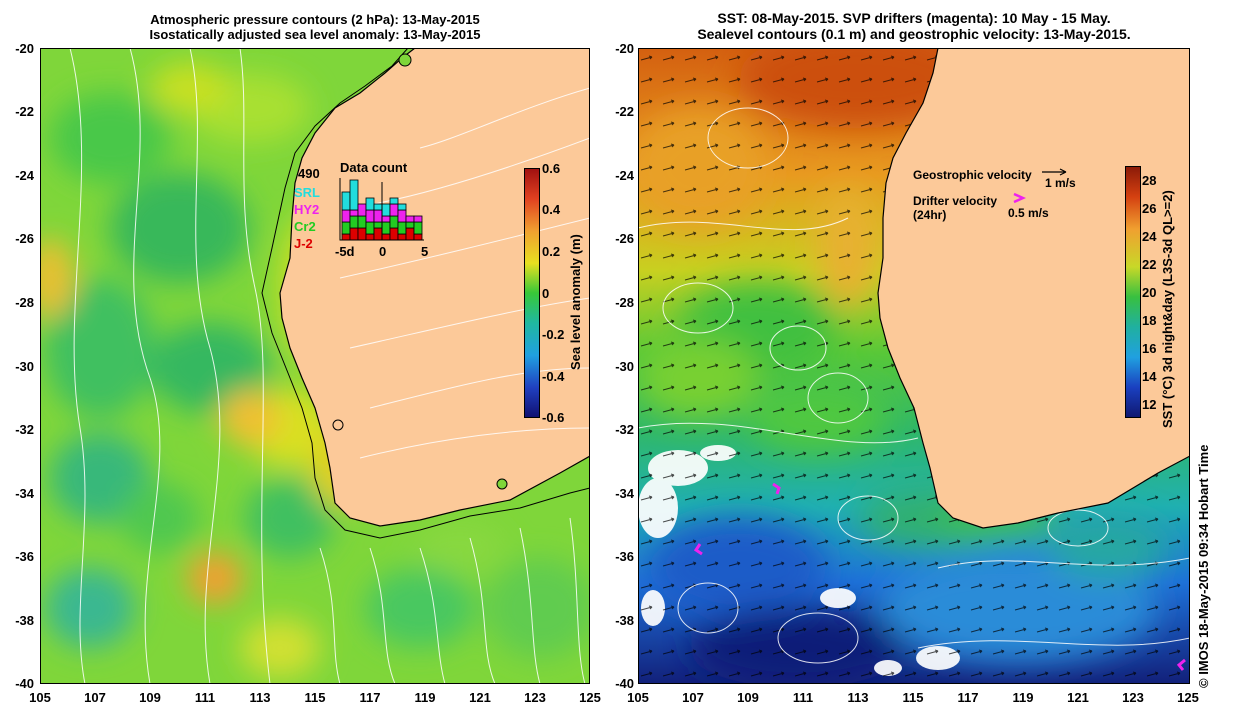 Image resolution: width=1250 pixels, height=720 pixels. I want to click on inset-total-count: 490, so click(309, 173).